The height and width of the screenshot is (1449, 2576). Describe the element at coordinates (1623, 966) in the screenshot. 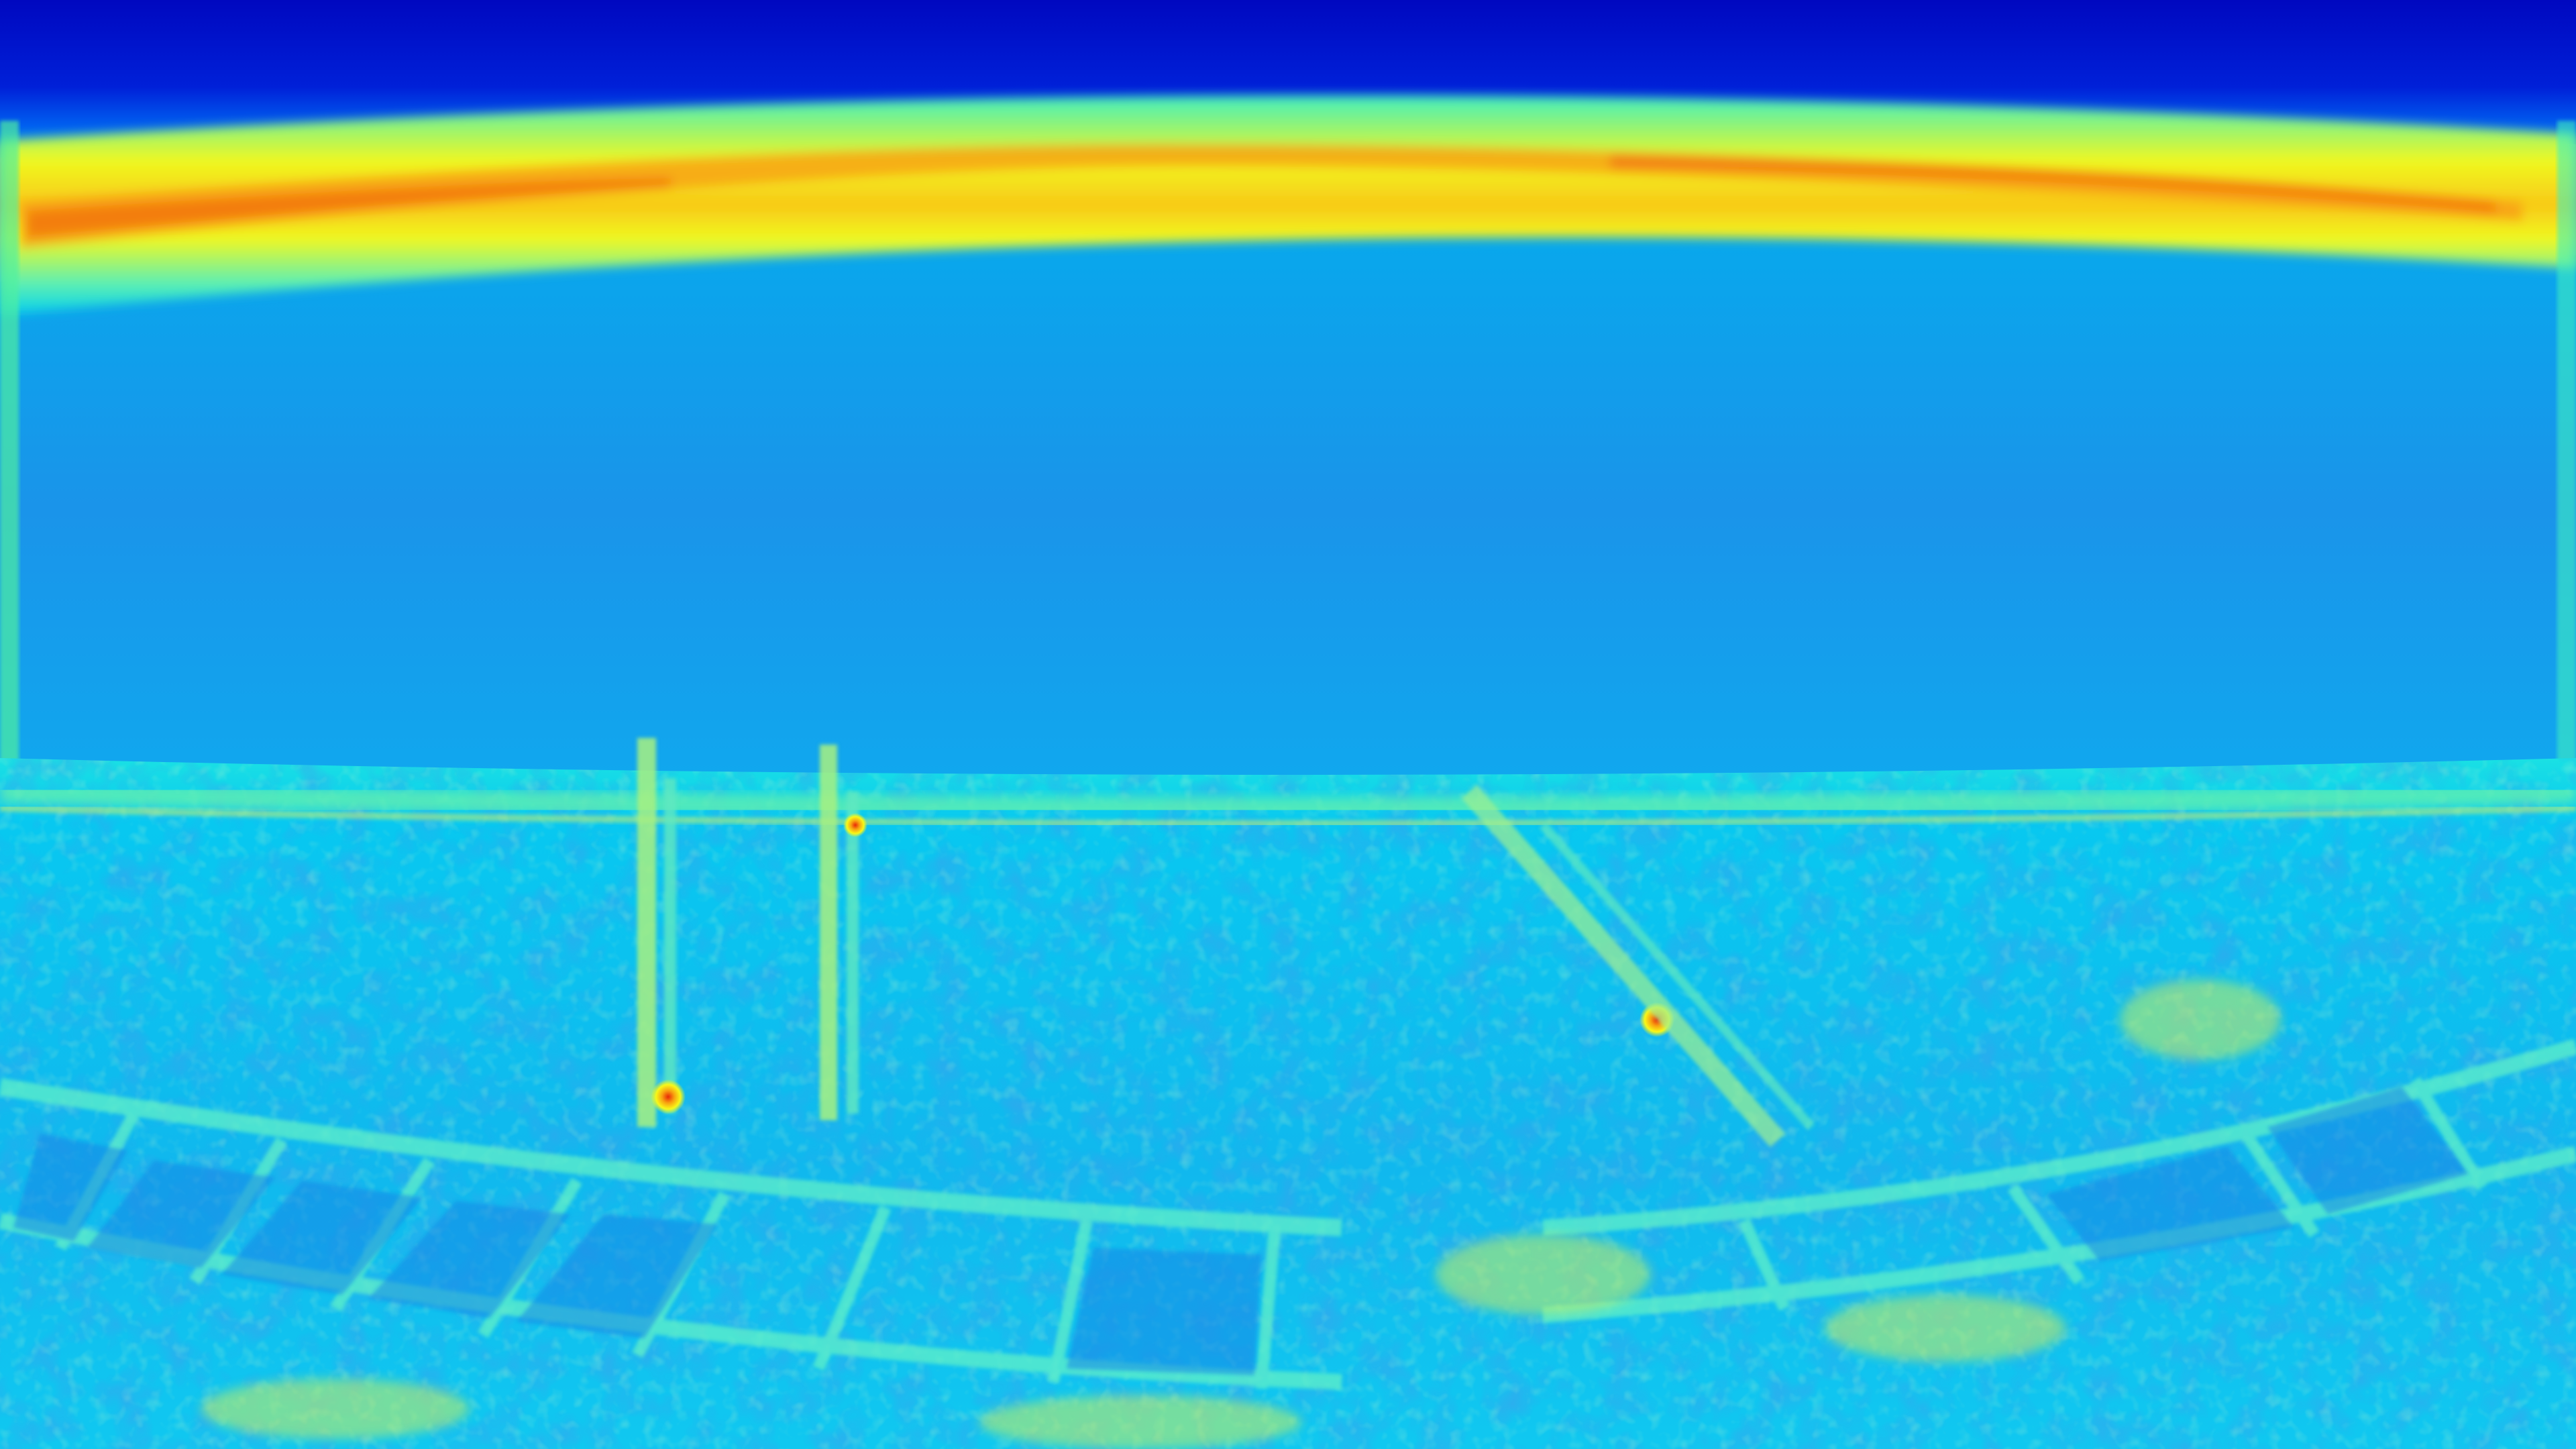

I see `diagonal-beam` at that location.